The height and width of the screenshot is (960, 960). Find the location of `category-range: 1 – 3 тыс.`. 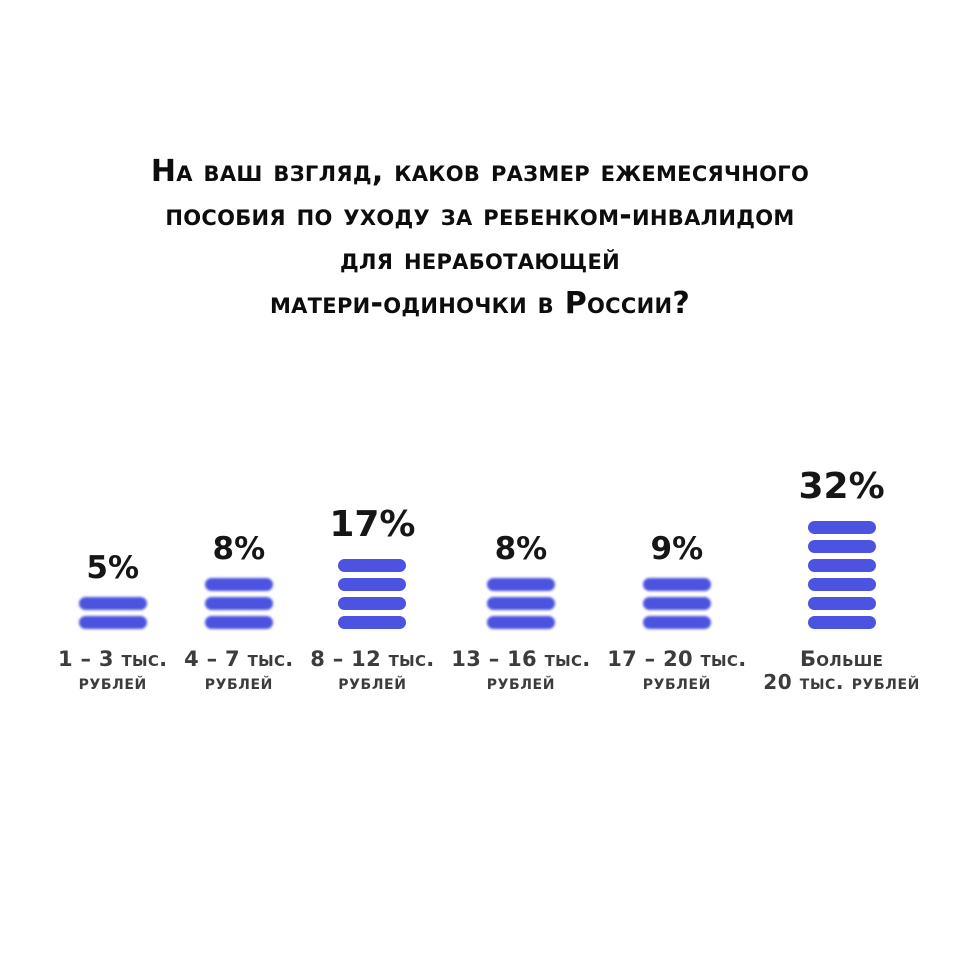

category-range: 1 – 3 тыс. is located at coordinates (113, 658).